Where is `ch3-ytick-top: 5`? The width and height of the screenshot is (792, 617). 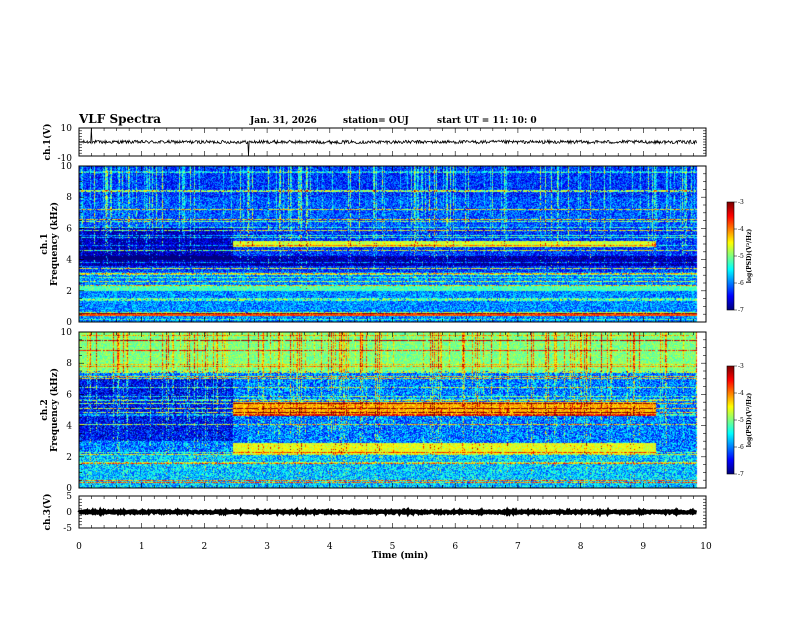 ch3-ytick-top: 5 is located at coordinates (69, 497).